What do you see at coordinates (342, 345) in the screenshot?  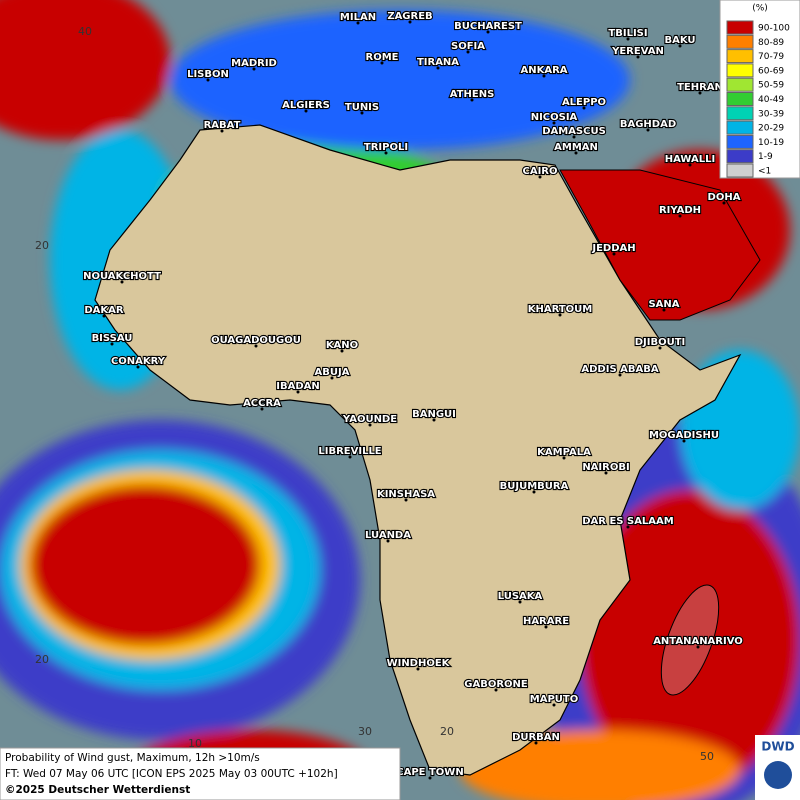 I see `city-label: KANO` at bounding box center [342, 345].